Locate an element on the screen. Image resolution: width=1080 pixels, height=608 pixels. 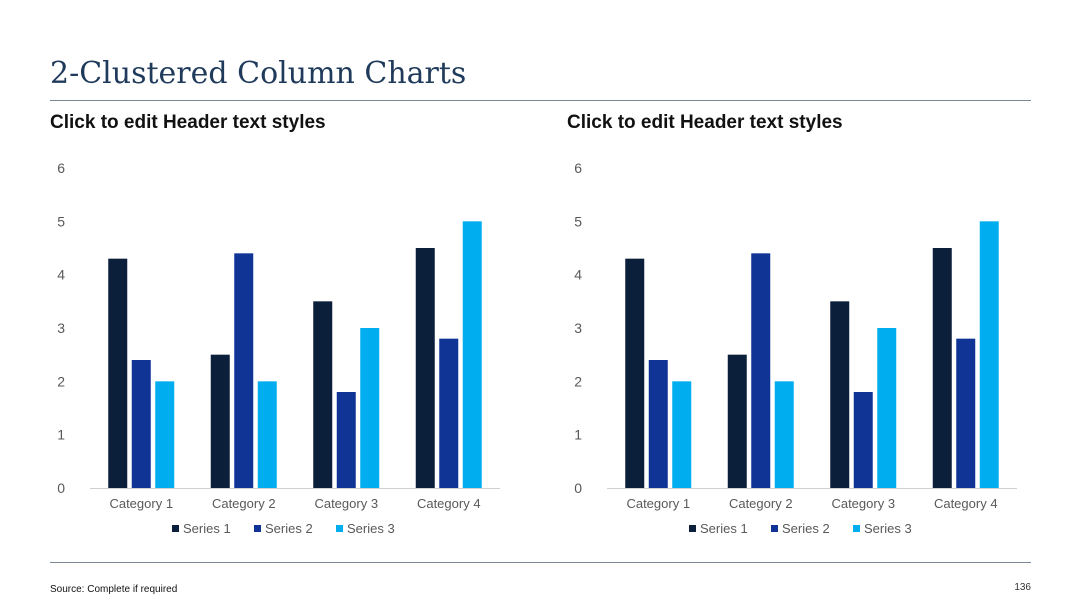
left-chart-header: Click to edit Header text styles is located at coordinates (188, 122).